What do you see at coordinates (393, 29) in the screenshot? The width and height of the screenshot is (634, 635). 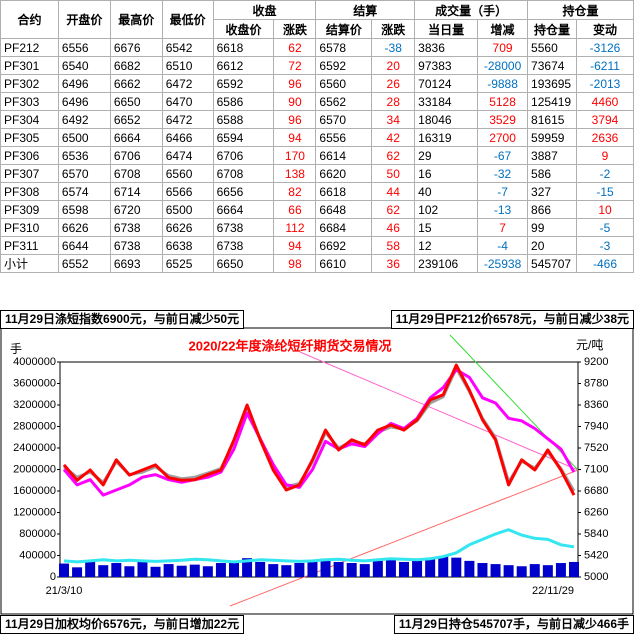 I see `header-cell: 涨跌` at bounding box center [393, 29].